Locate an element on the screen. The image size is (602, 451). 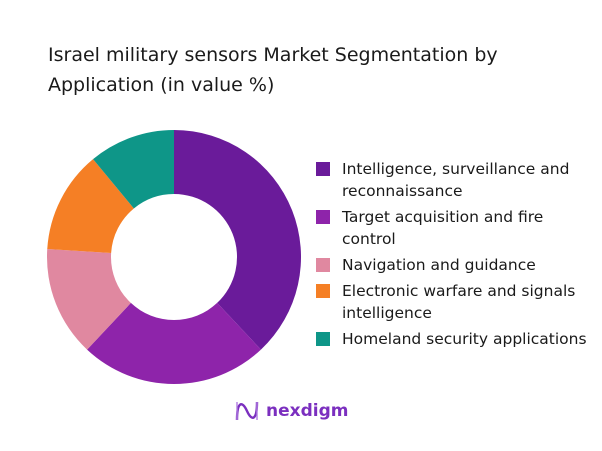
legend-item: Homeland security applications is located at coordinates (456, 339).